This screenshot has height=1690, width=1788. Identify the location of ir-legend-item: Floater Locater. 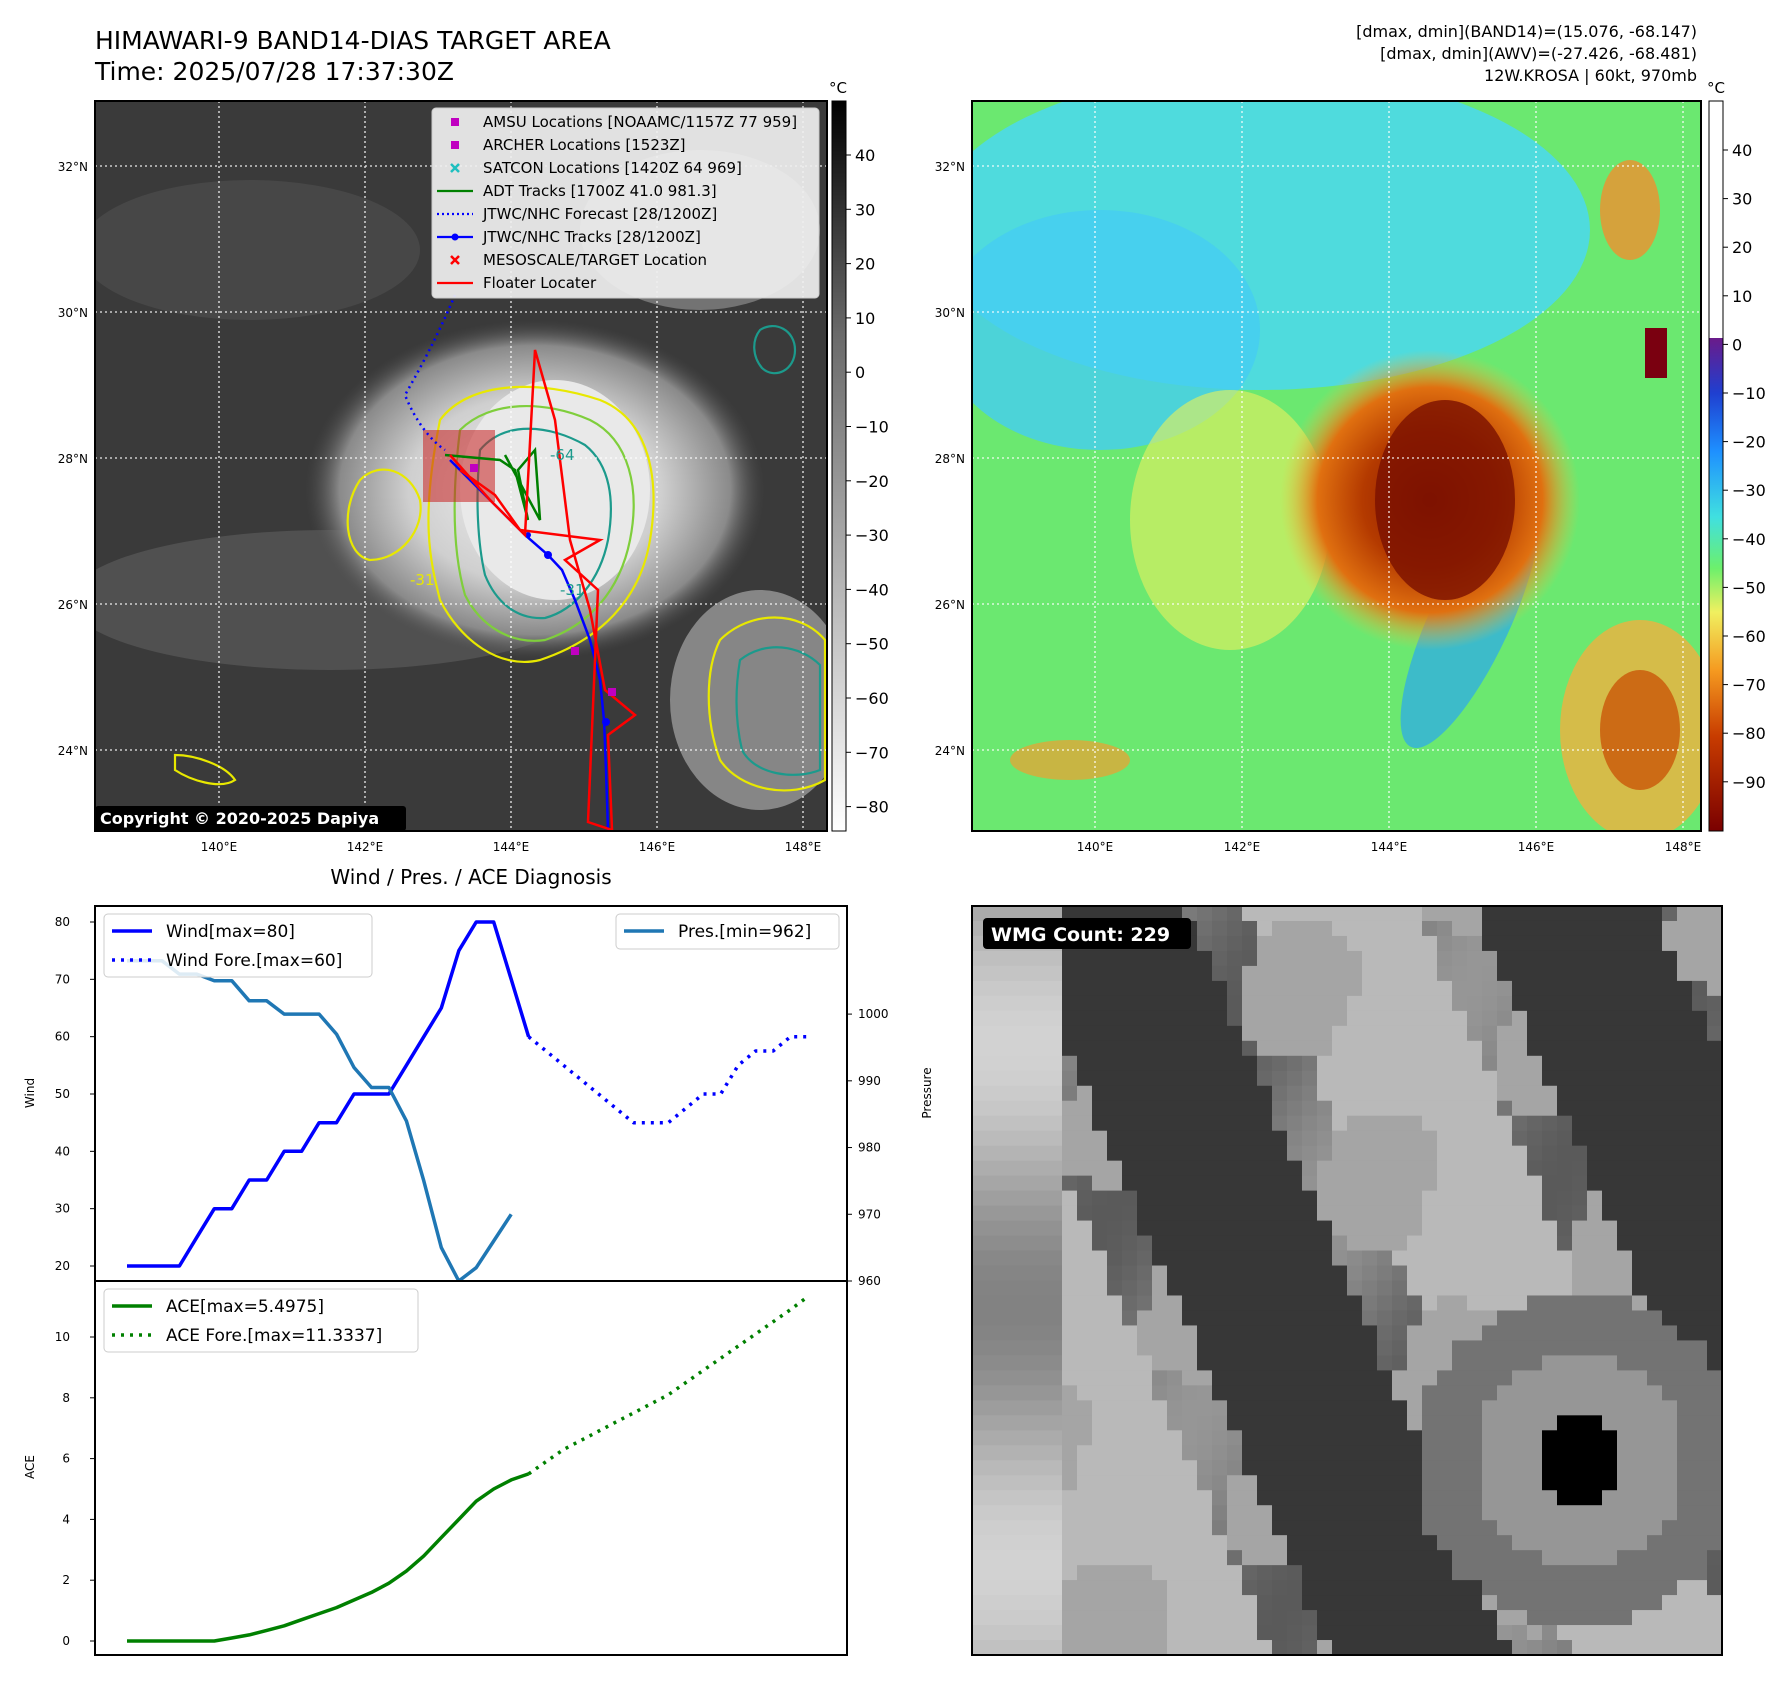
(517, 283).